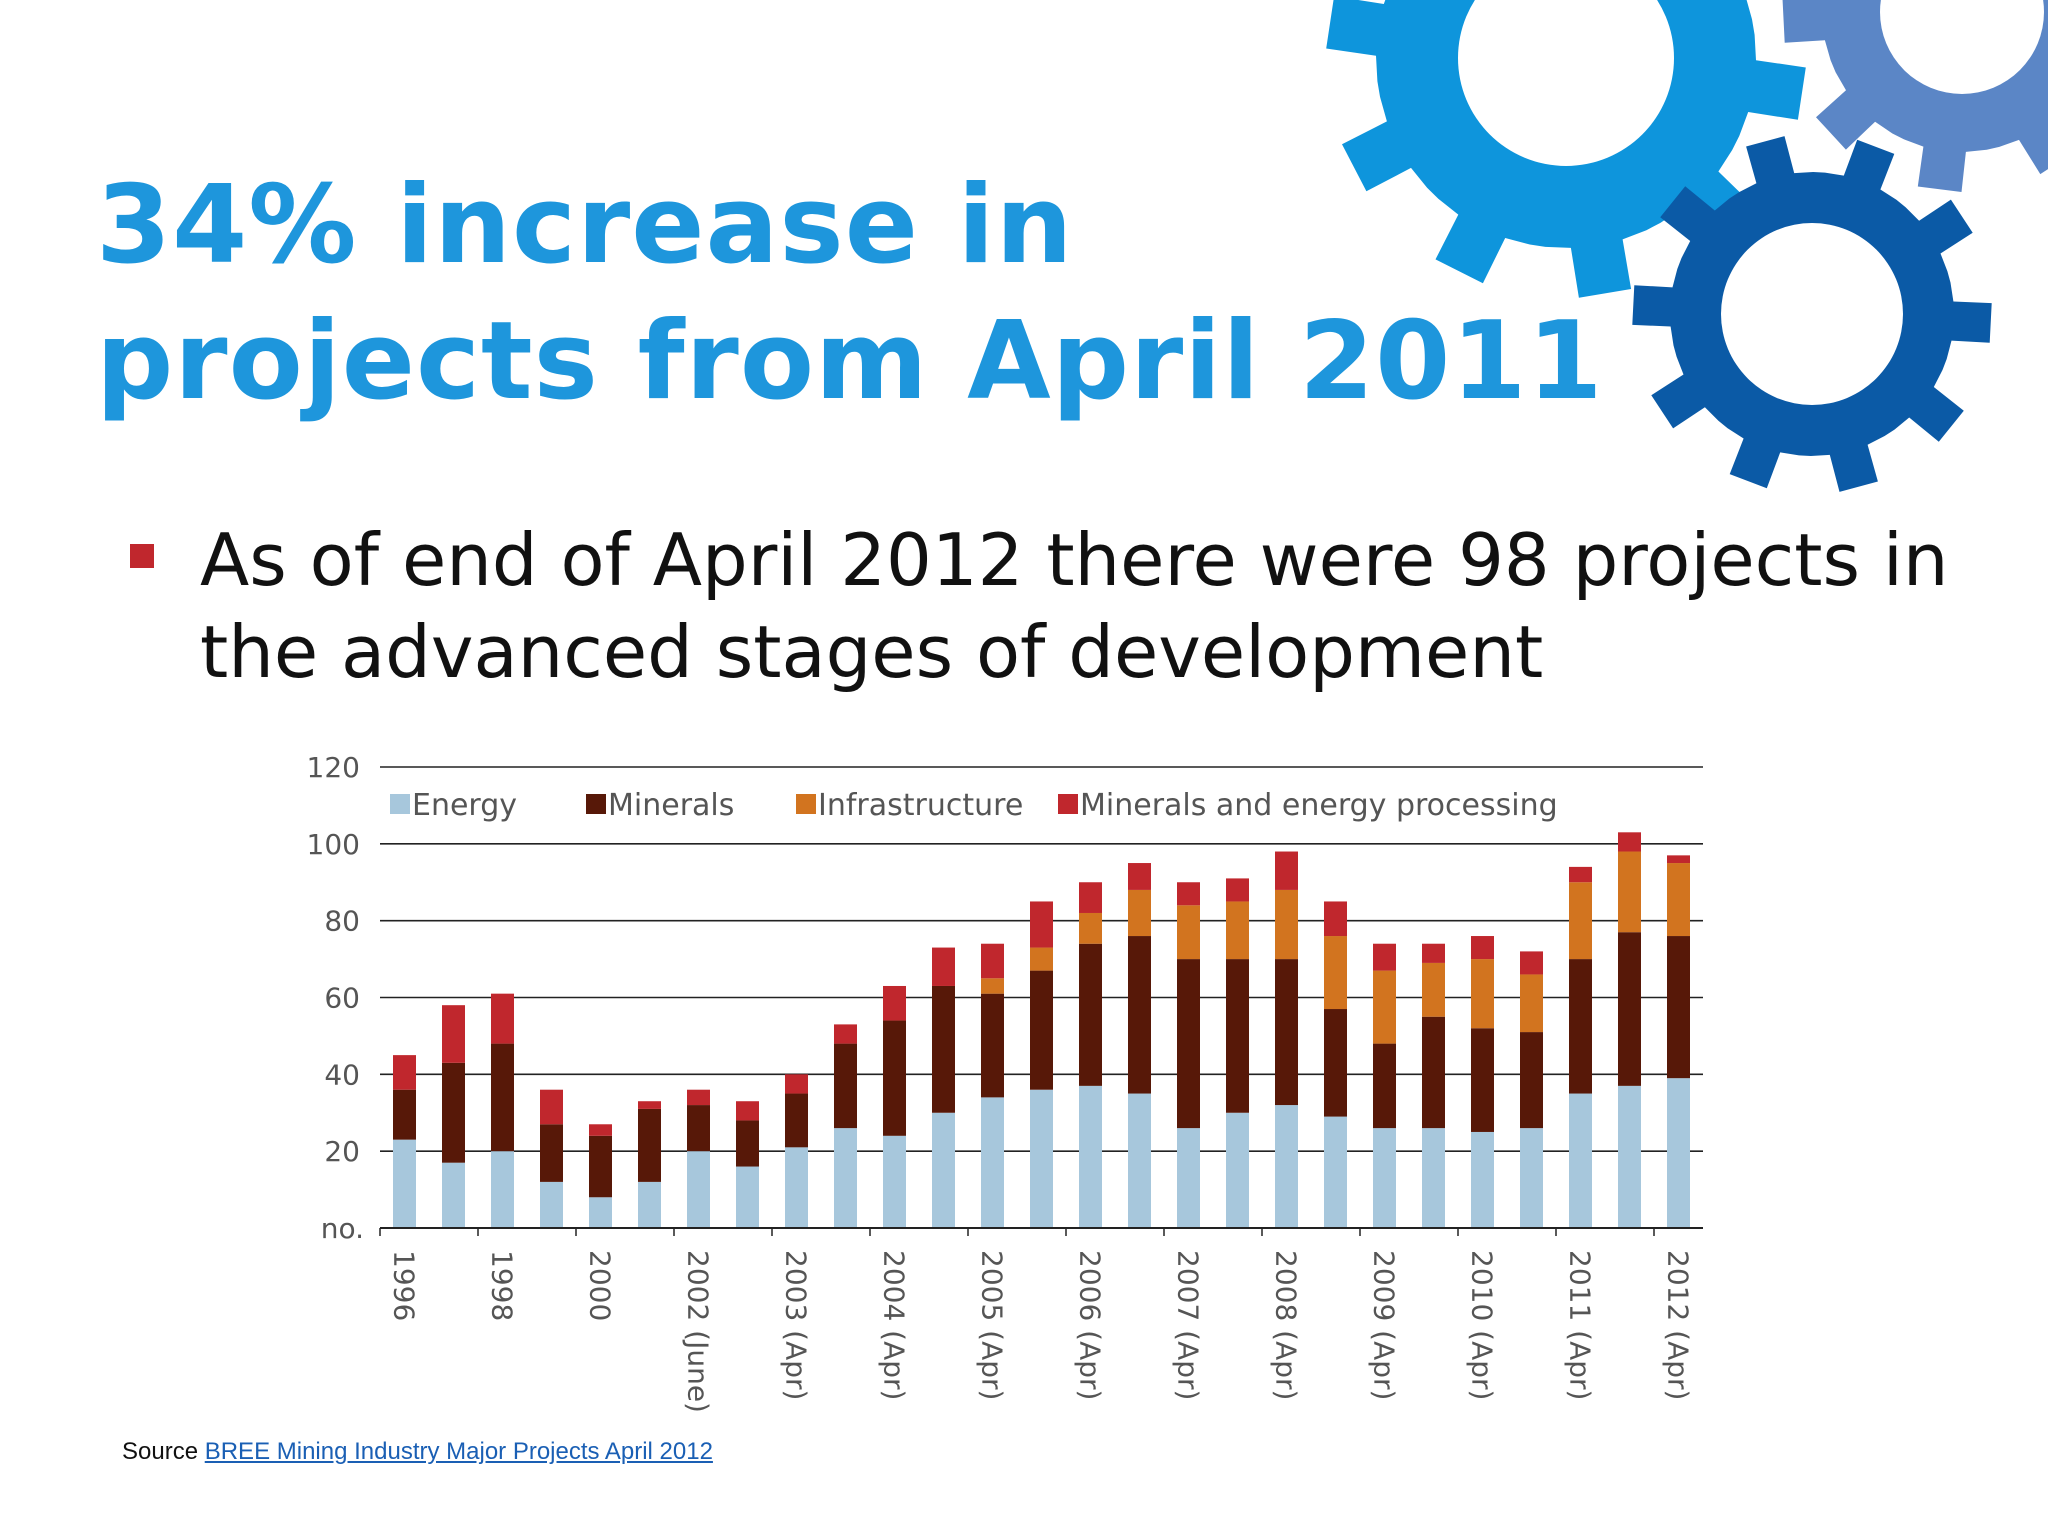 The height and width of the screenshot is (1536, 2048). Describe the element at coordinates (1812, 314) in the screenshot. I see `gear-icon-dark` at that location.